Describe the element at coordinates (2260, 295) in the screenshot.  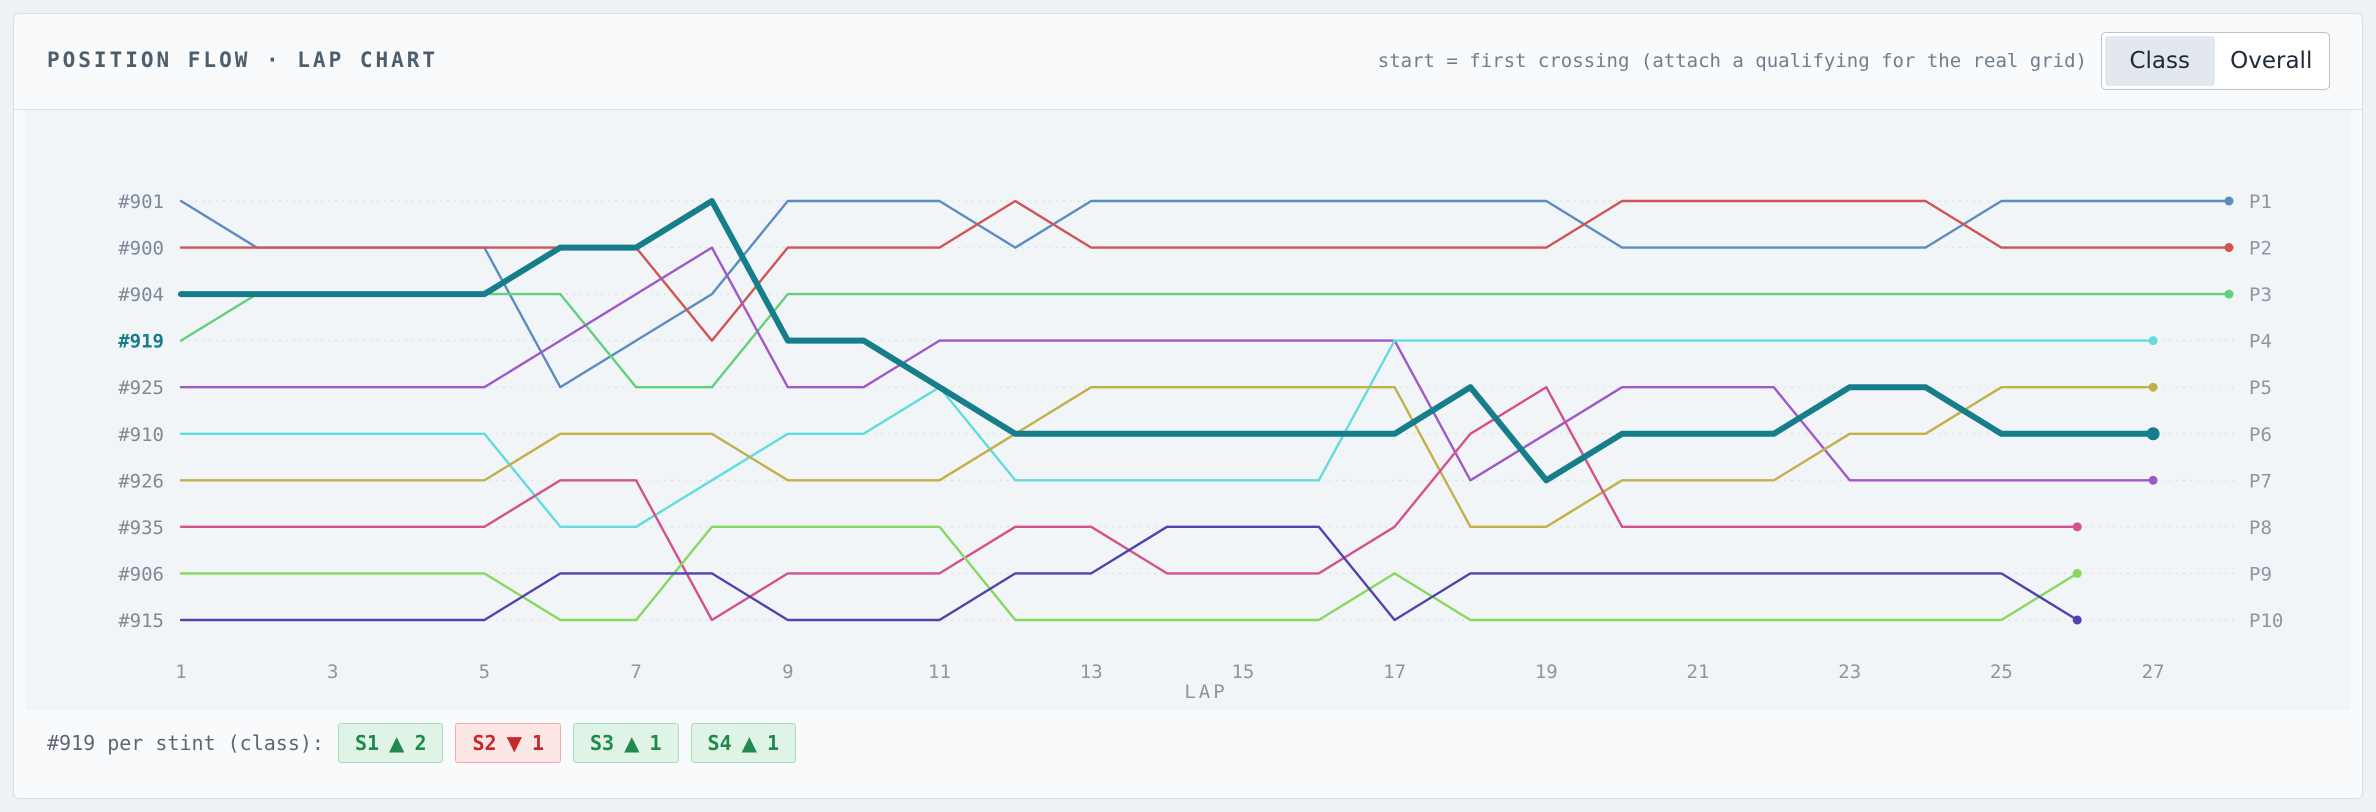
I see `y-right-label: P3` at that location.